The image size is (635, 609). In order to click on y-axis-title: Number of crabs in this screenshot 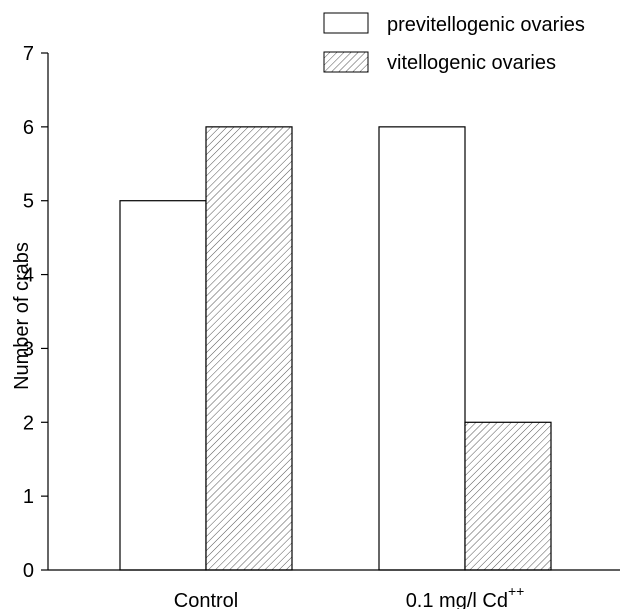, I will do `click(22, 316)`.